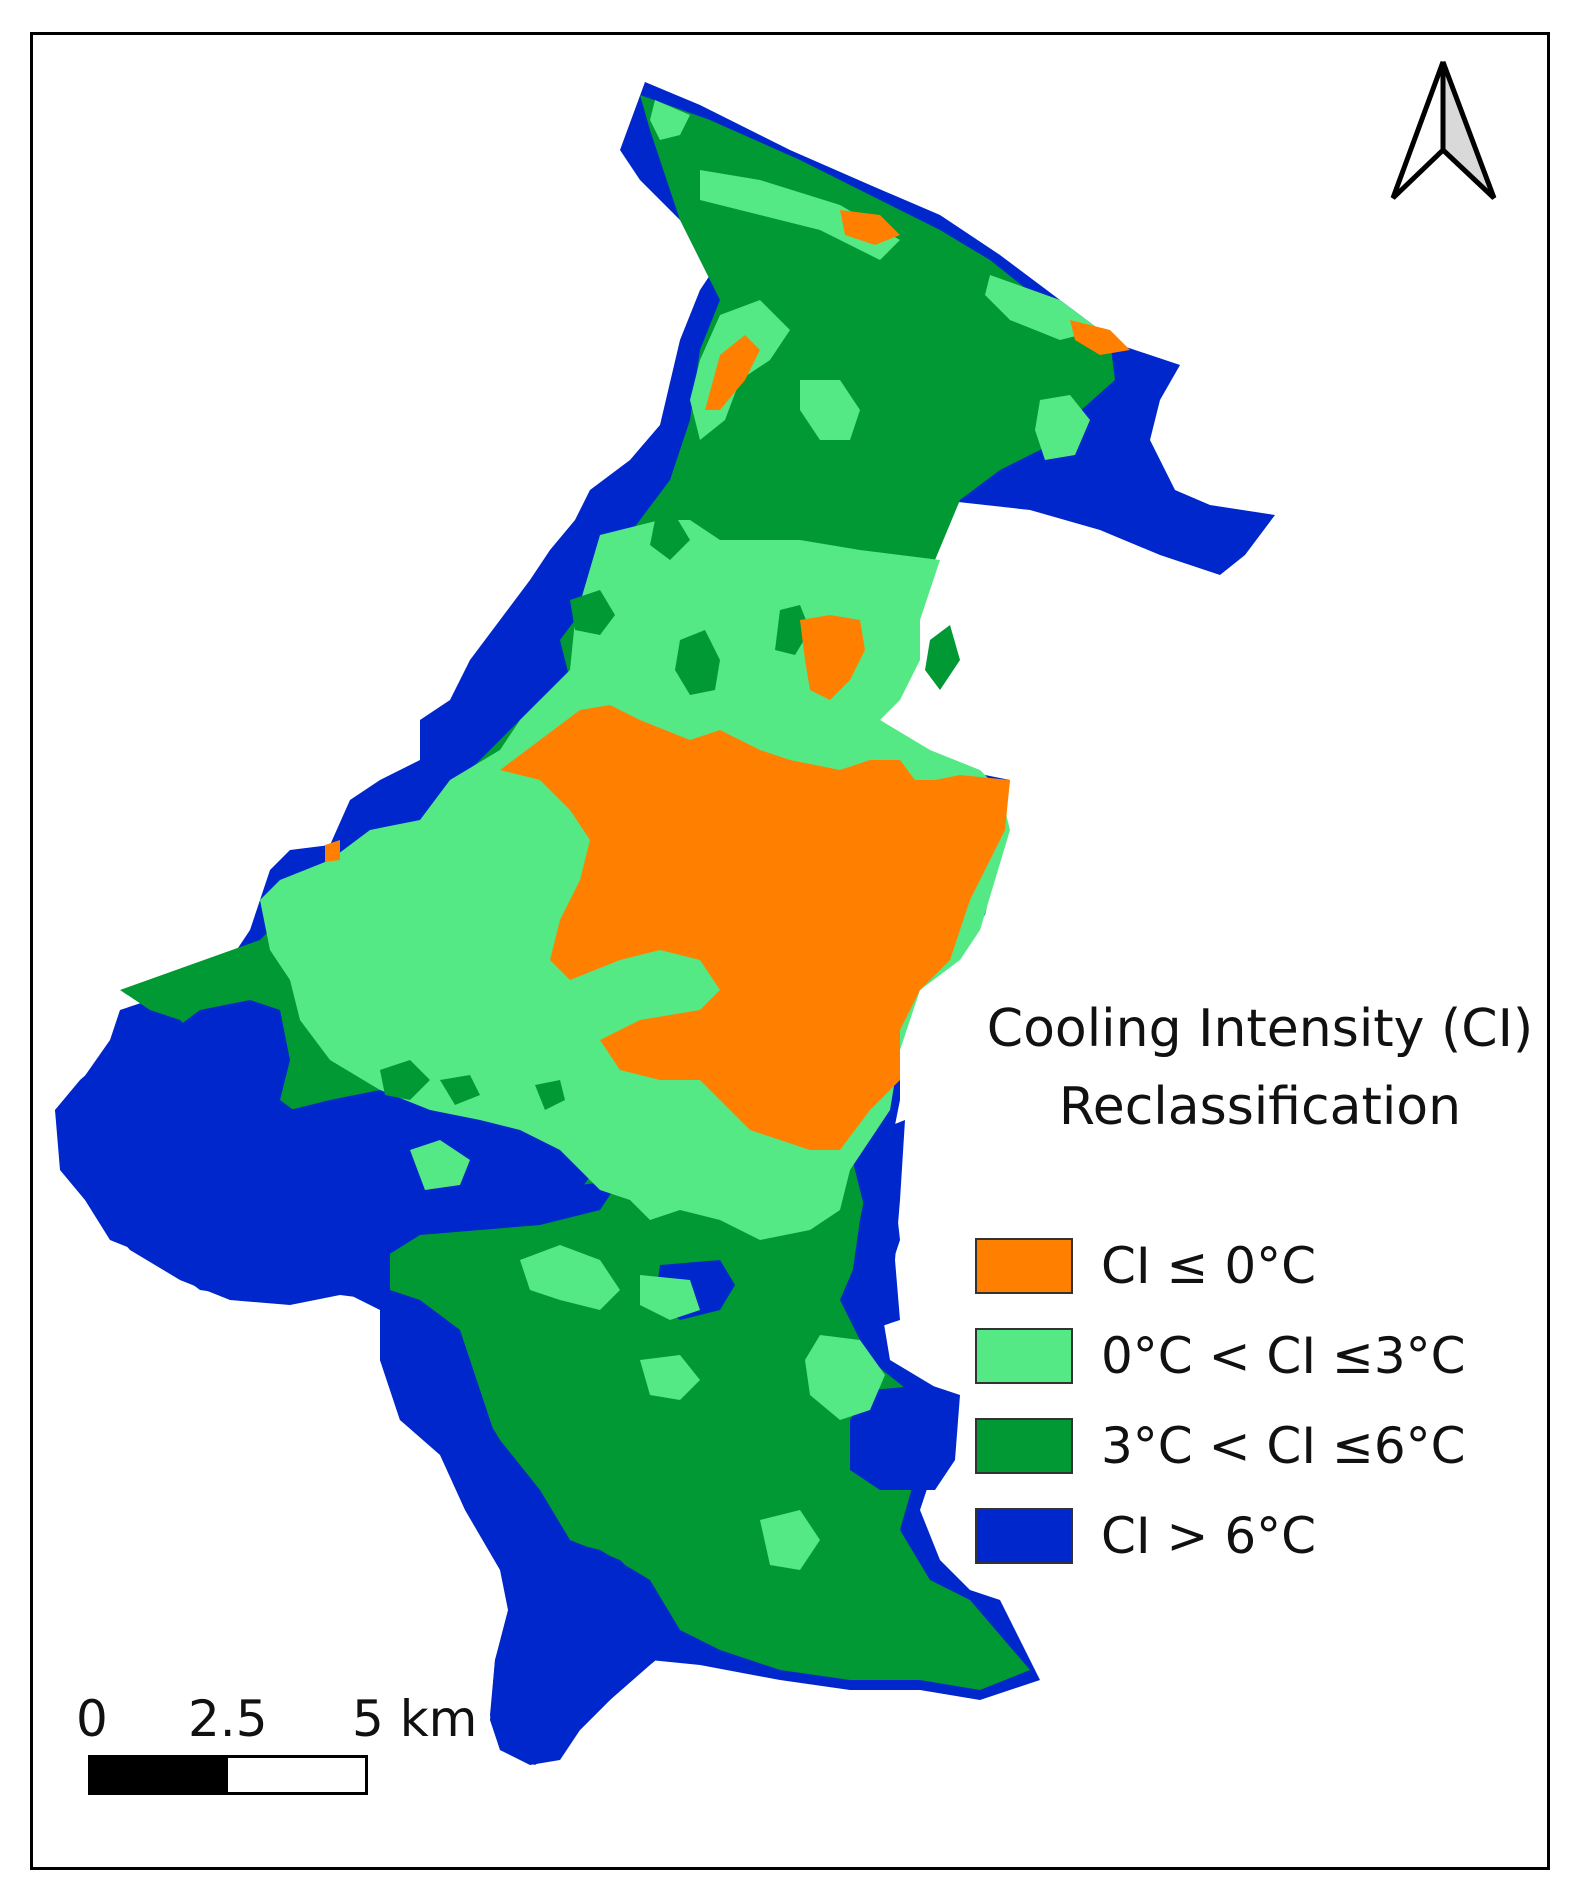 This screenshot has height=1903, width=1580. Describe the element at coordinates (228, 1719) in the screenshot. I see `scale-label-2-5: 2.5` at that location.